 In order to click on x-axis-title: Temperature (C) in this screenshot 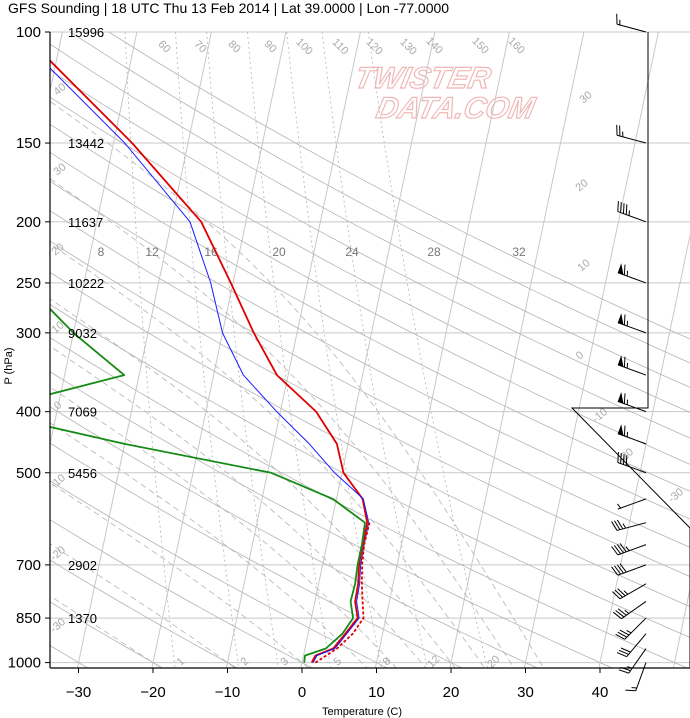, I will do `click(362, 712)`.